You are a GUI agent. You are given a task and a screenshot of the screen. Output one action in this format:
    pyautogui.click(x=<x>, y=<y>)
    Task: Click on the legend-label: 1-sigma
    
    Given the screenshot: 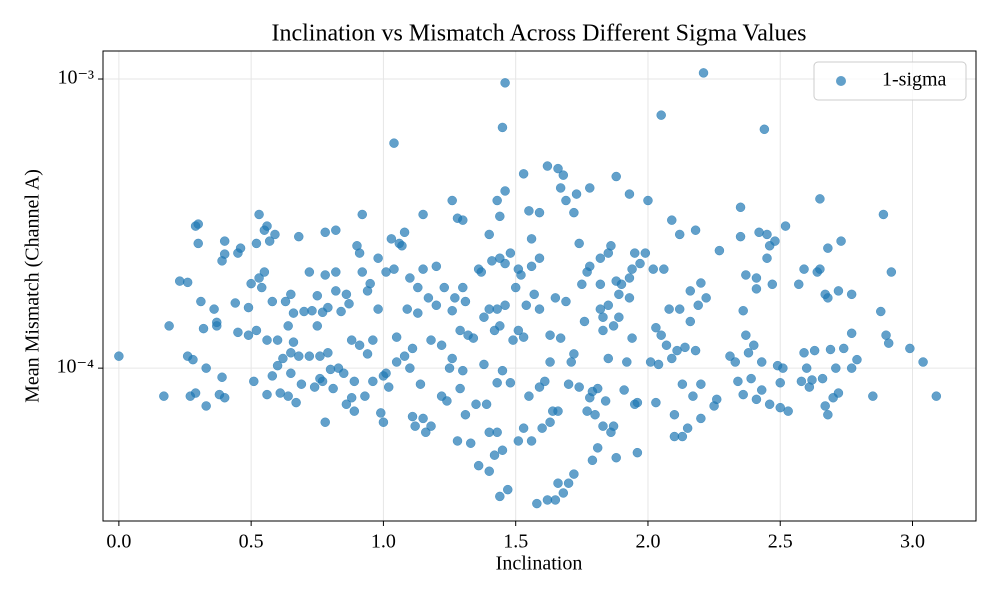 What is the action you would take?
    pyautogui.click(x=914, y=80)
    